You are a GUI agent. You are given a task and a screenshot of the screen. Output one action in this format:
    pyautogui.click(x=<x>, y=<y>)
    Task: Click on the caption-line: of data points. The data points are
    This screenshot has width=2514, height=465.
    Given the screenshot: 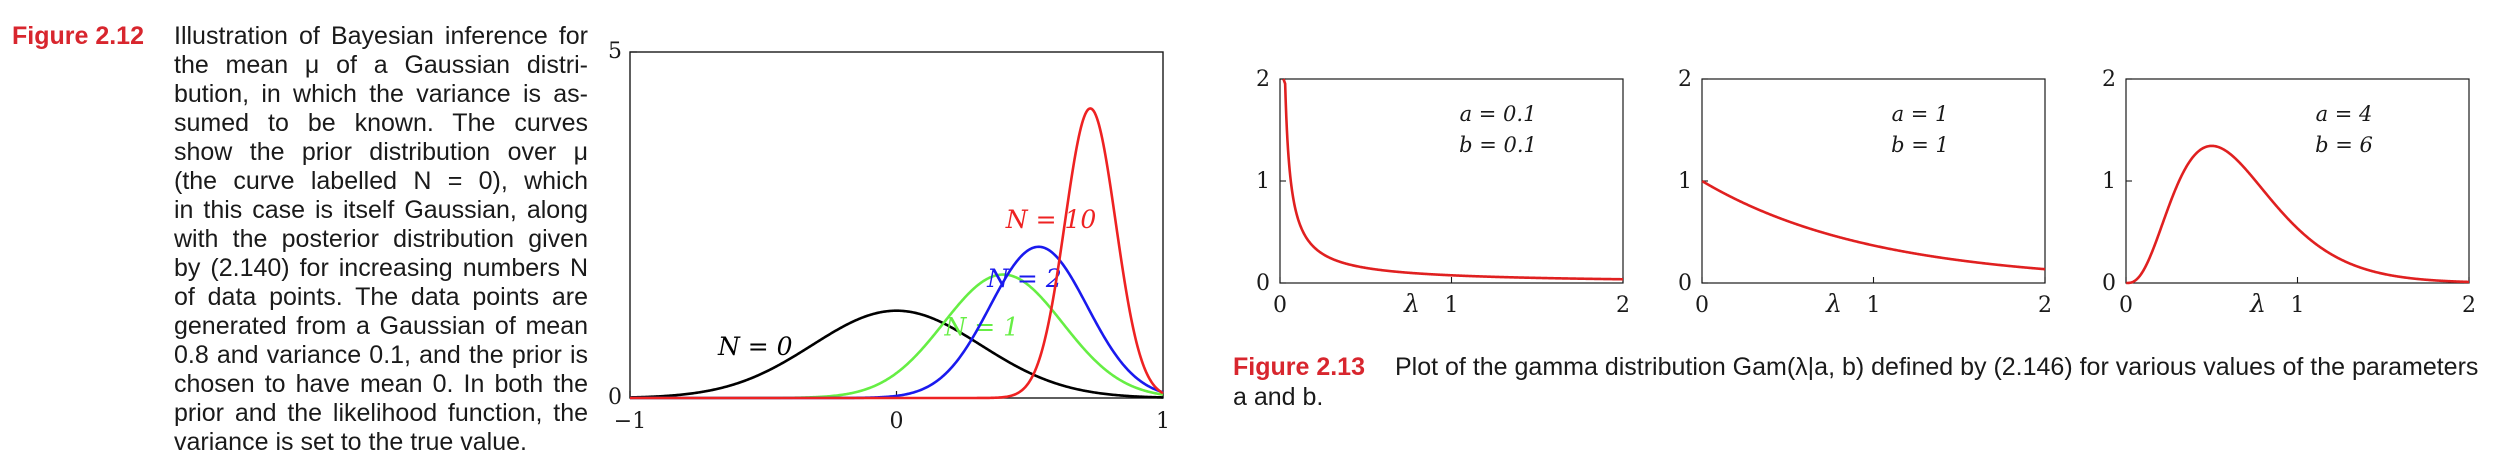 What is the action you would take?
    pyautogui.click(x=381, y=297)
    